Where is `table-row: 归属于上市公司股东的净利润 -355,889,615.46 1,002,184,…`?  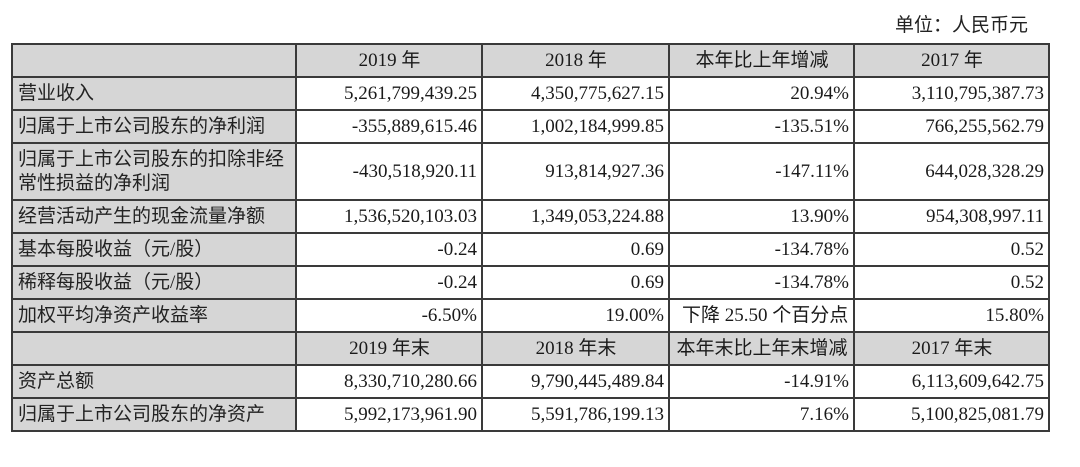
table-row: 归属于上市公司股东的净利润 -355,889,615.46 1,002,184,… is located at coordinates (530, 126).